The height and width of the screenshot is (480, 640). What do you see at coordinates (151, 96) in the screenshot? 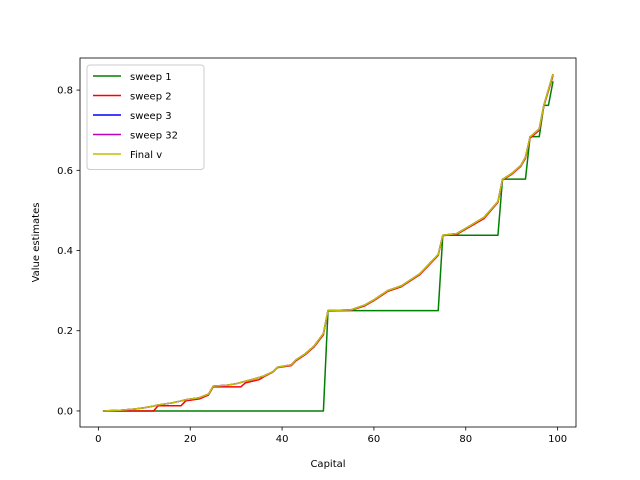
I see `legend-label: sweep 2` at bounding box center [151, 96].